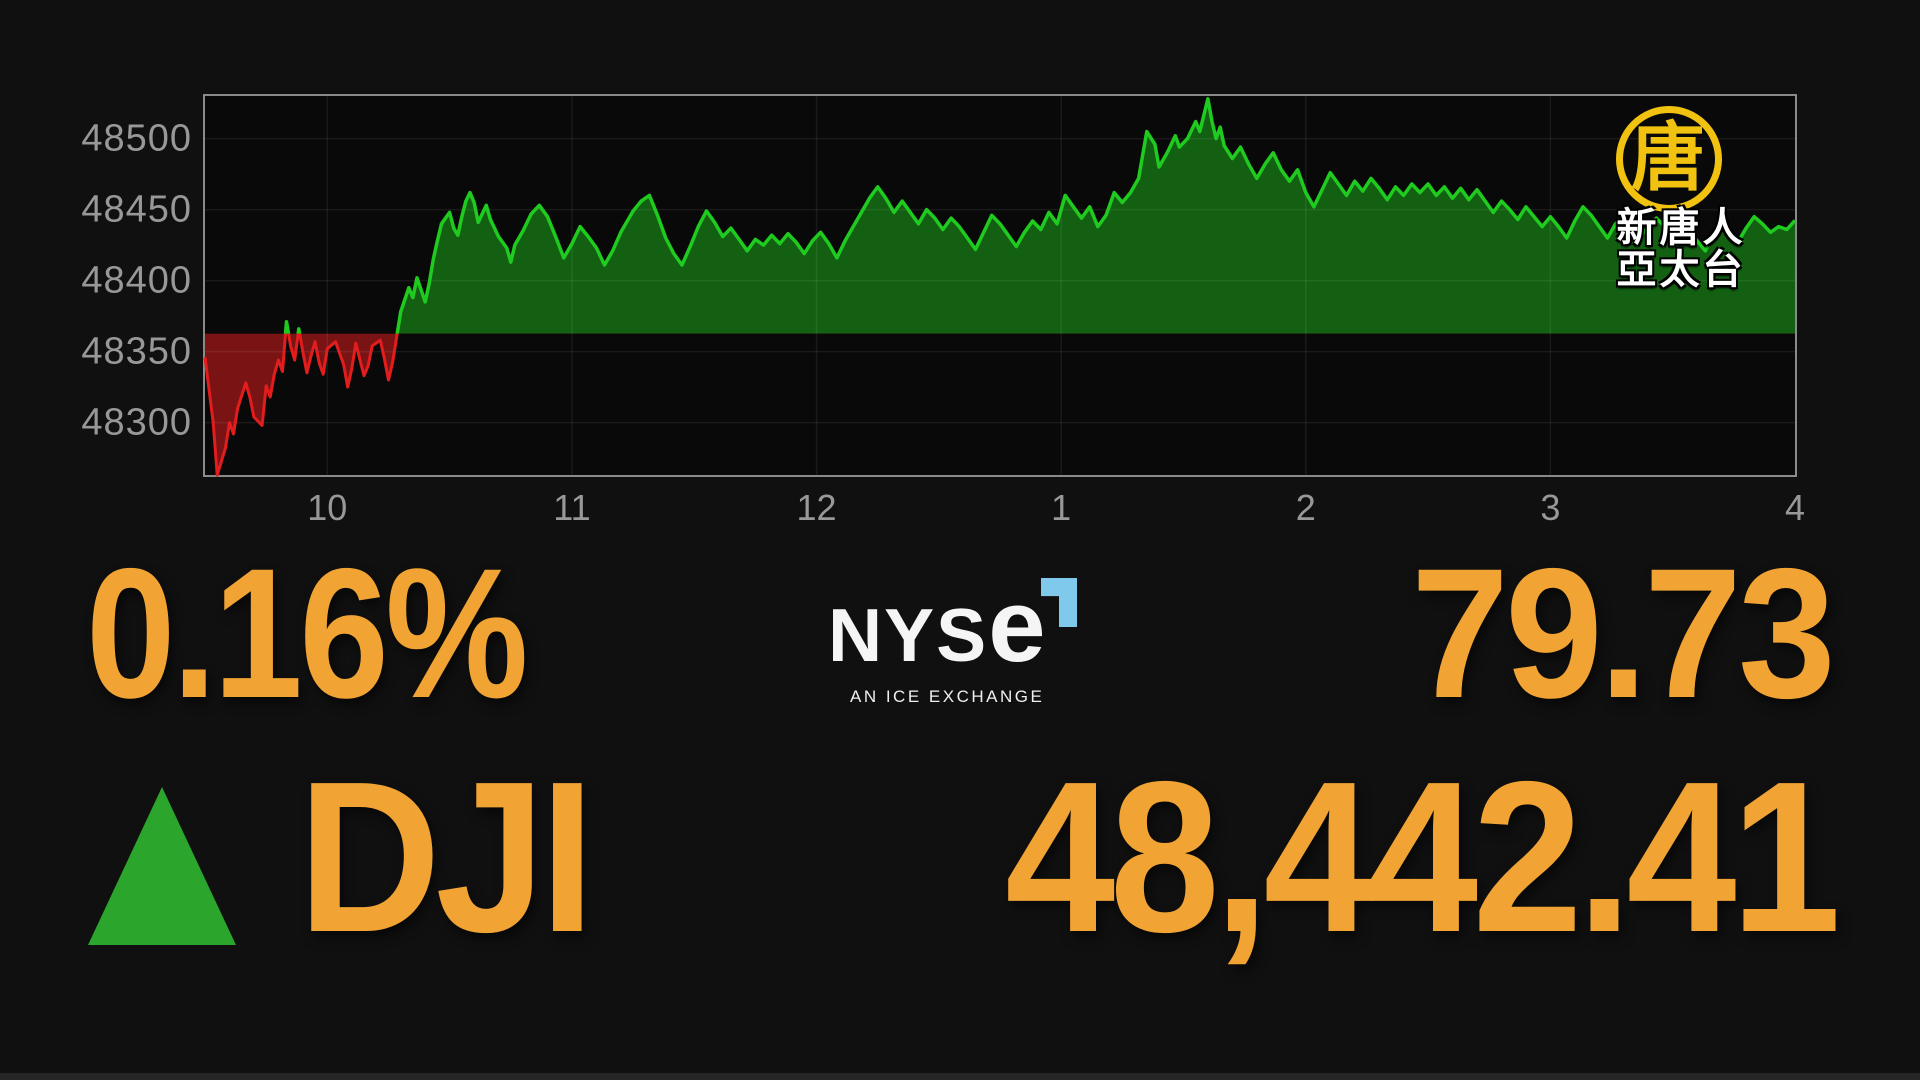  Describe the element at coordinates (816, 507) in the screenshot. I see `x-tick-label: 12` at that location.